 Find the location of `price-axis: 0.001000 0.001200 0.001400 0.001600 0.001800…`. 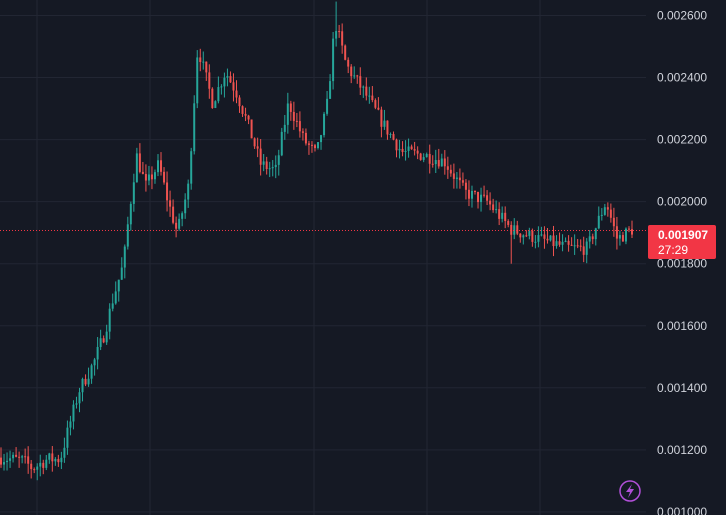

price-axis: 0.001000 0.001200 0.001400 0.001600 0.001800… is located at coordinates (682, 262).